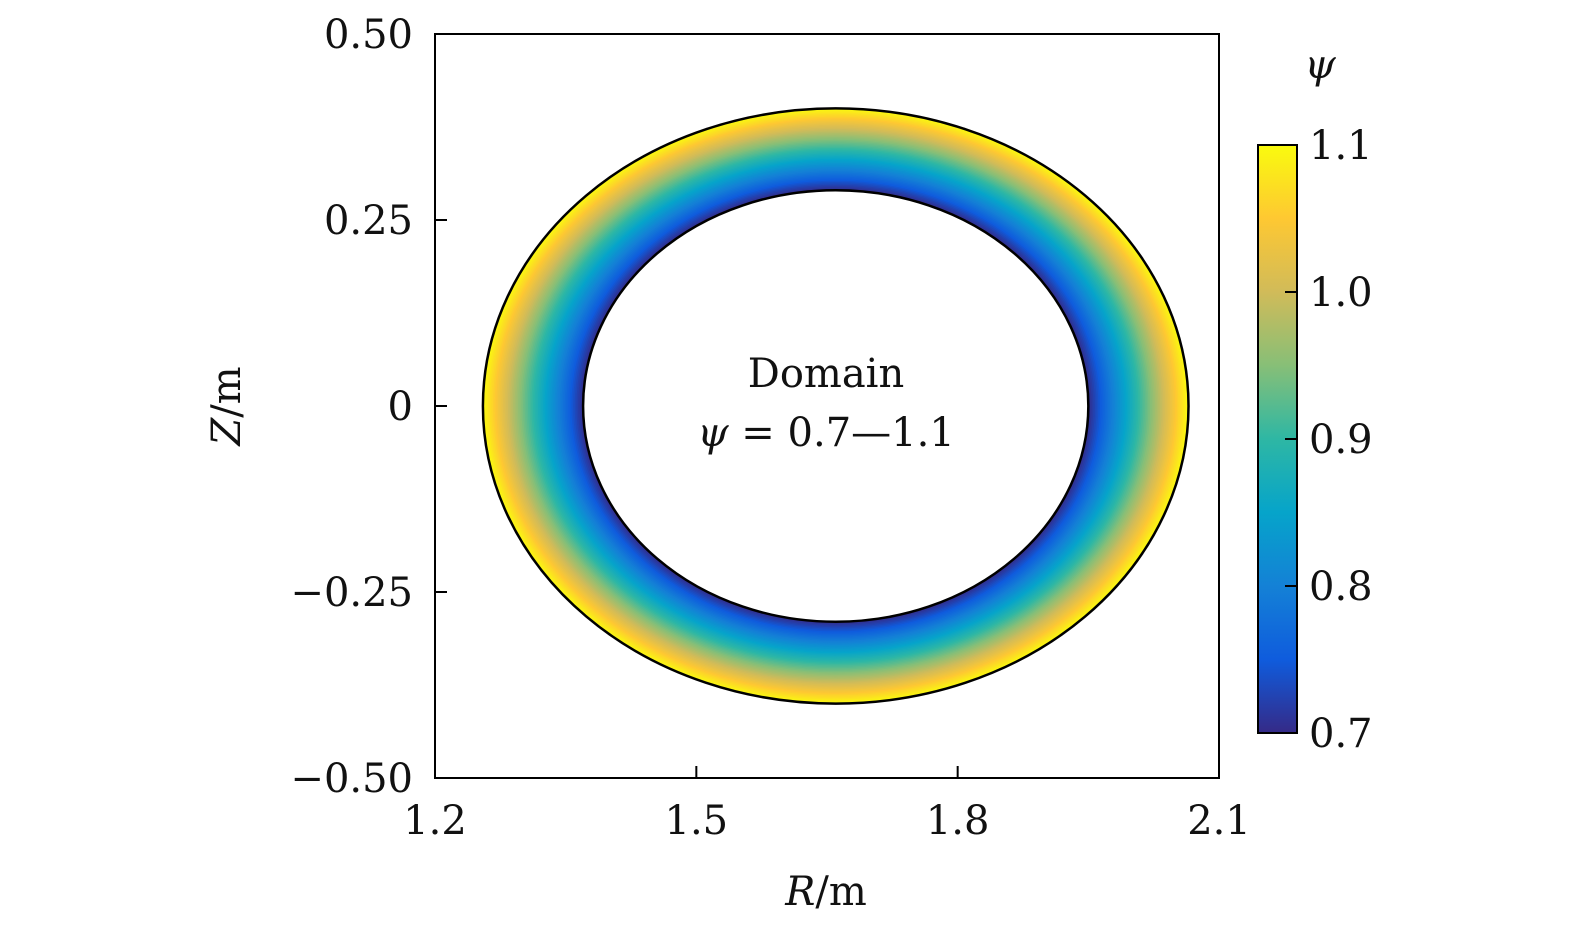 Image resolution: width=1575 pixels, height=935 pixels. I want to click on annotation-domain: Domain, so click(826, 374).